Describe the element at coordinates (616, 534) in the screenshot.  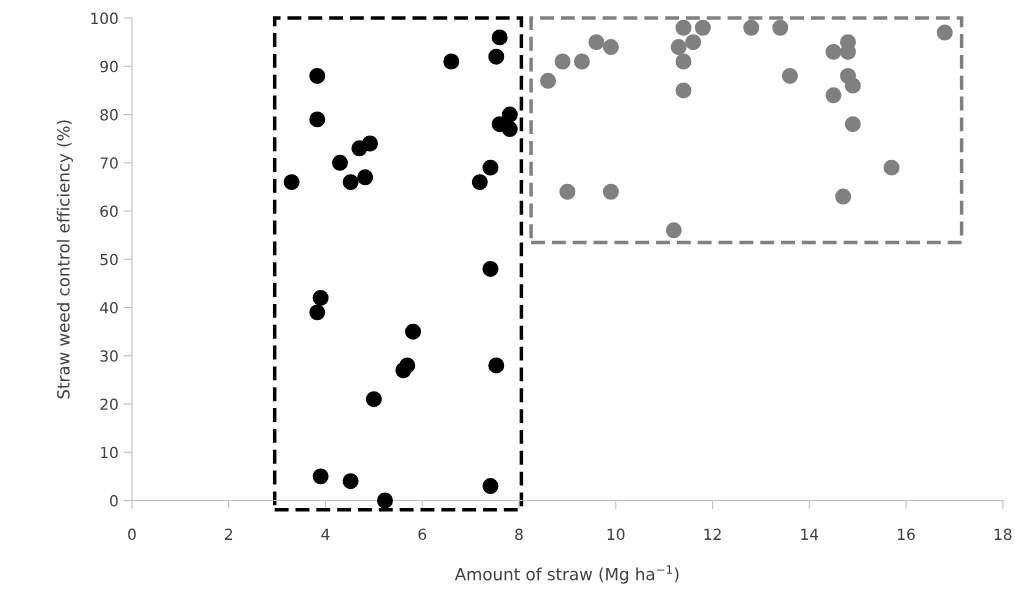
I see `x-tick-label: 10` at that location.